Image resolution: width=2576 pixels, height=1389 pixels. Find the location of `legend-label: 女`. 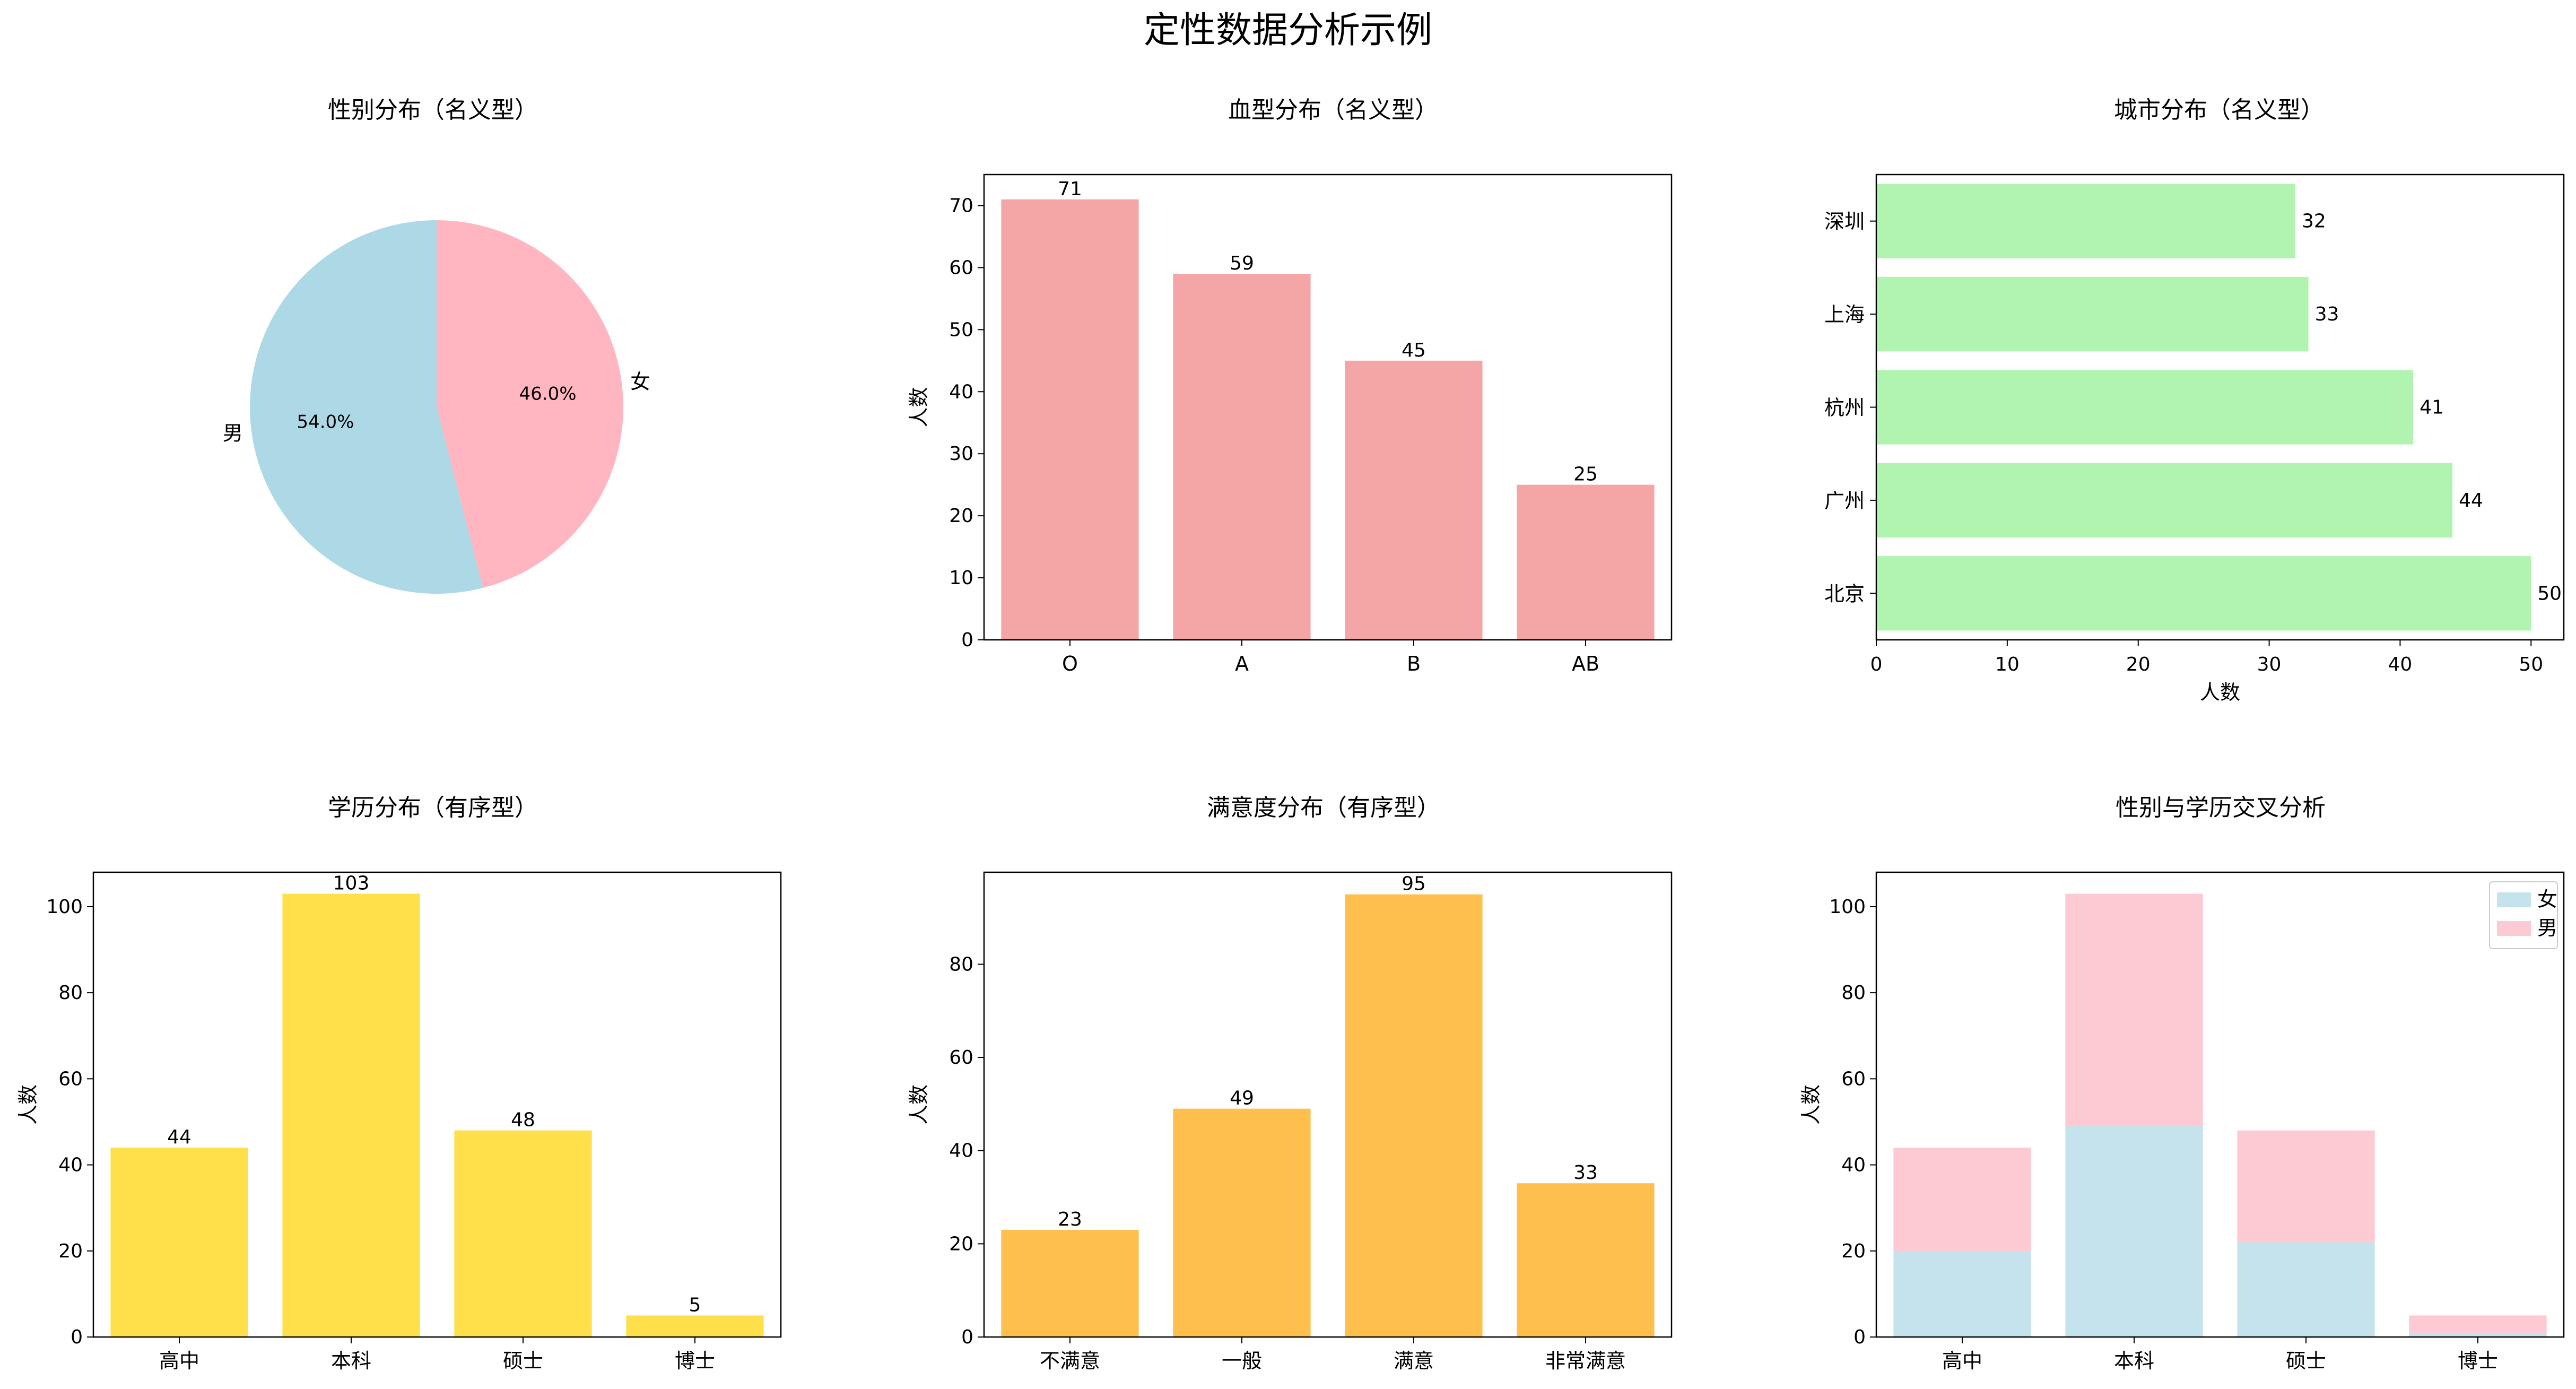

legend-label: 女 is located at coordinates (2547, 899).